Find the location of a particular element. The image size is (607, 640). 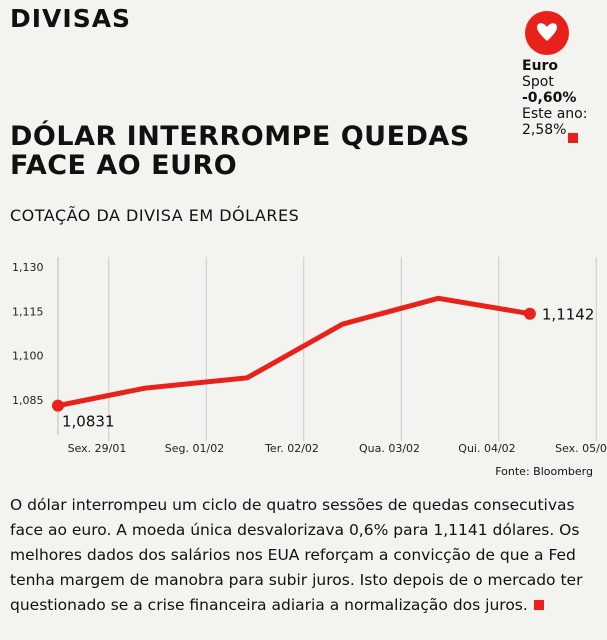

quote-ytd-label: Este ano: is located at coordinates (555, 114).